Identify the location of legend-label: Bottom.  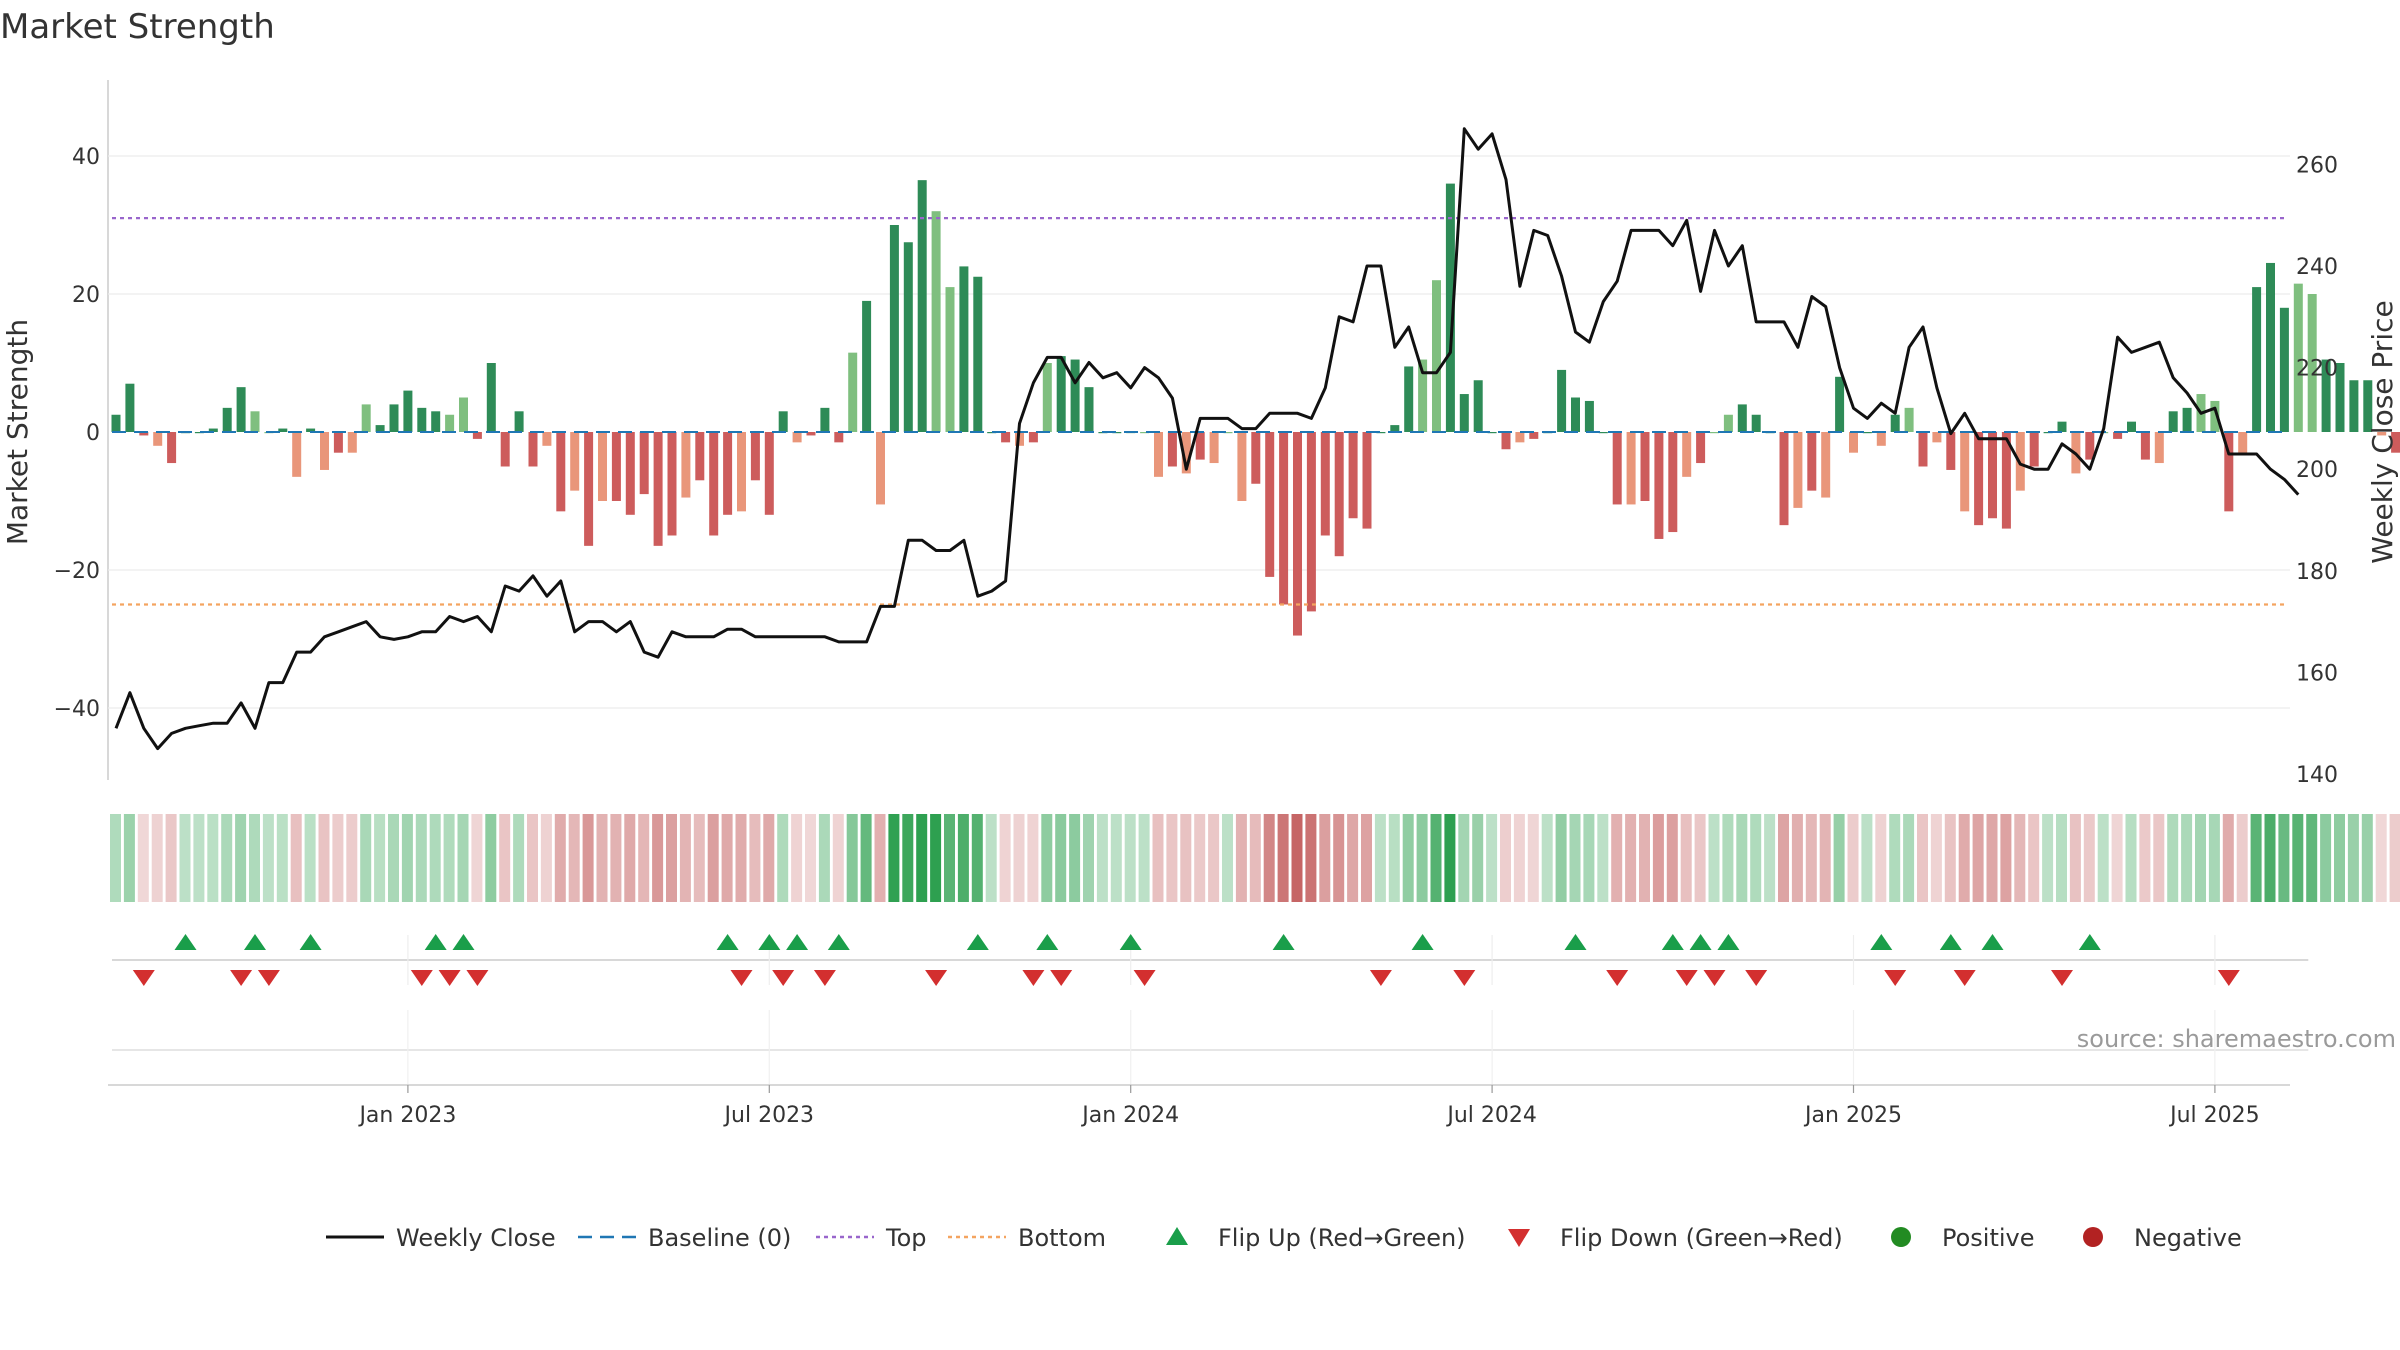
(1062, 1238).